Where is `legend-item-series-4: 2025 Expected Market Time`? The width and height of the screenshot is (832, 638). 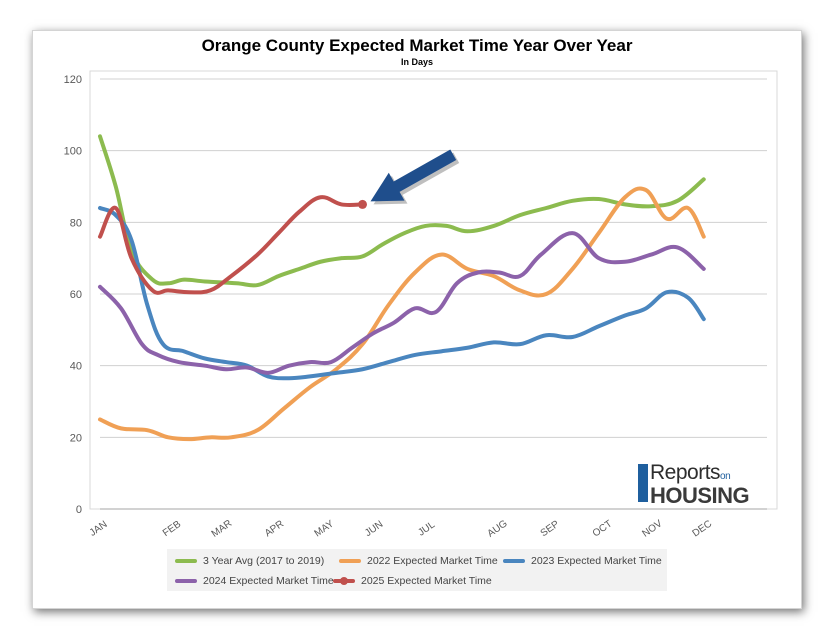 legend-item-series-4: 2025 Expected Market Time is located at coordinates (412, 581).